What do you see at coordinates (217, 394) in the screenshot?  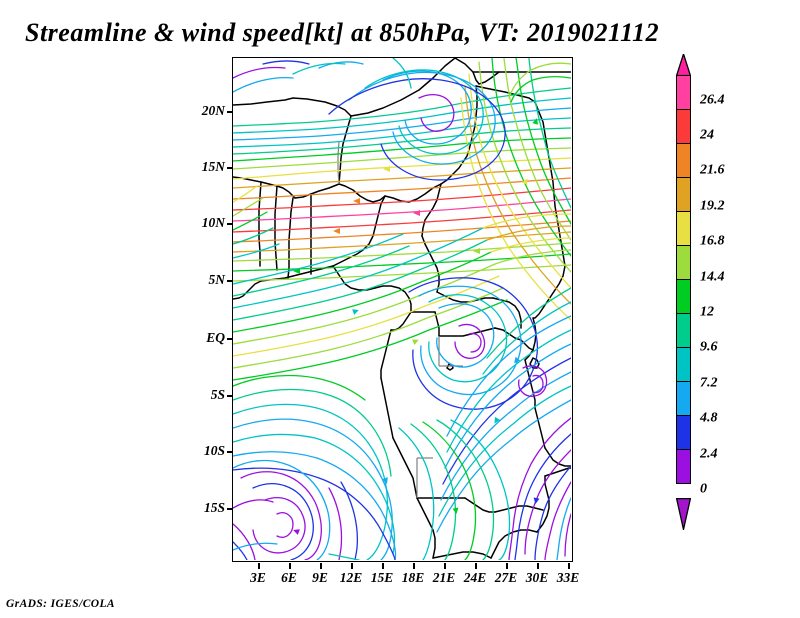 I see `y-tick-label: 5S` at bounding box center [217, 394].